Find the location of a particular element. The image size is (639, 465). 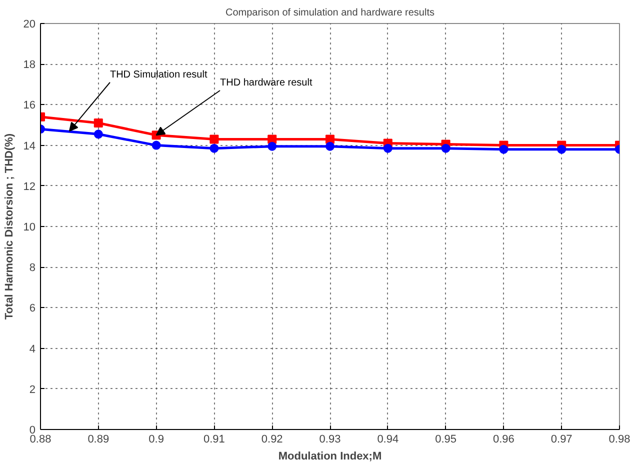

x-tick-label: 0.89 is located at coordinates (99, 440).